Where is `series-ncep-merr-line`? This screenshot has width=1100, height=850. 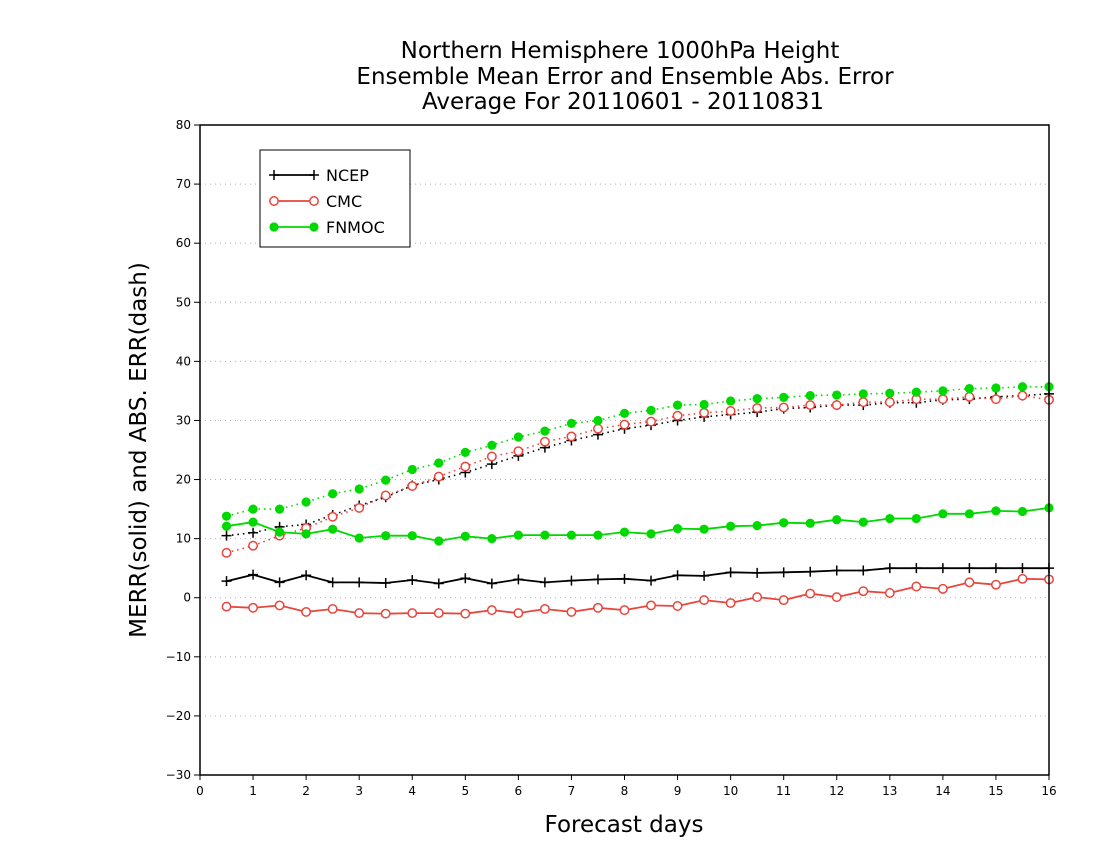
series-ncep-merr-line is located at coordinates (637, 576).